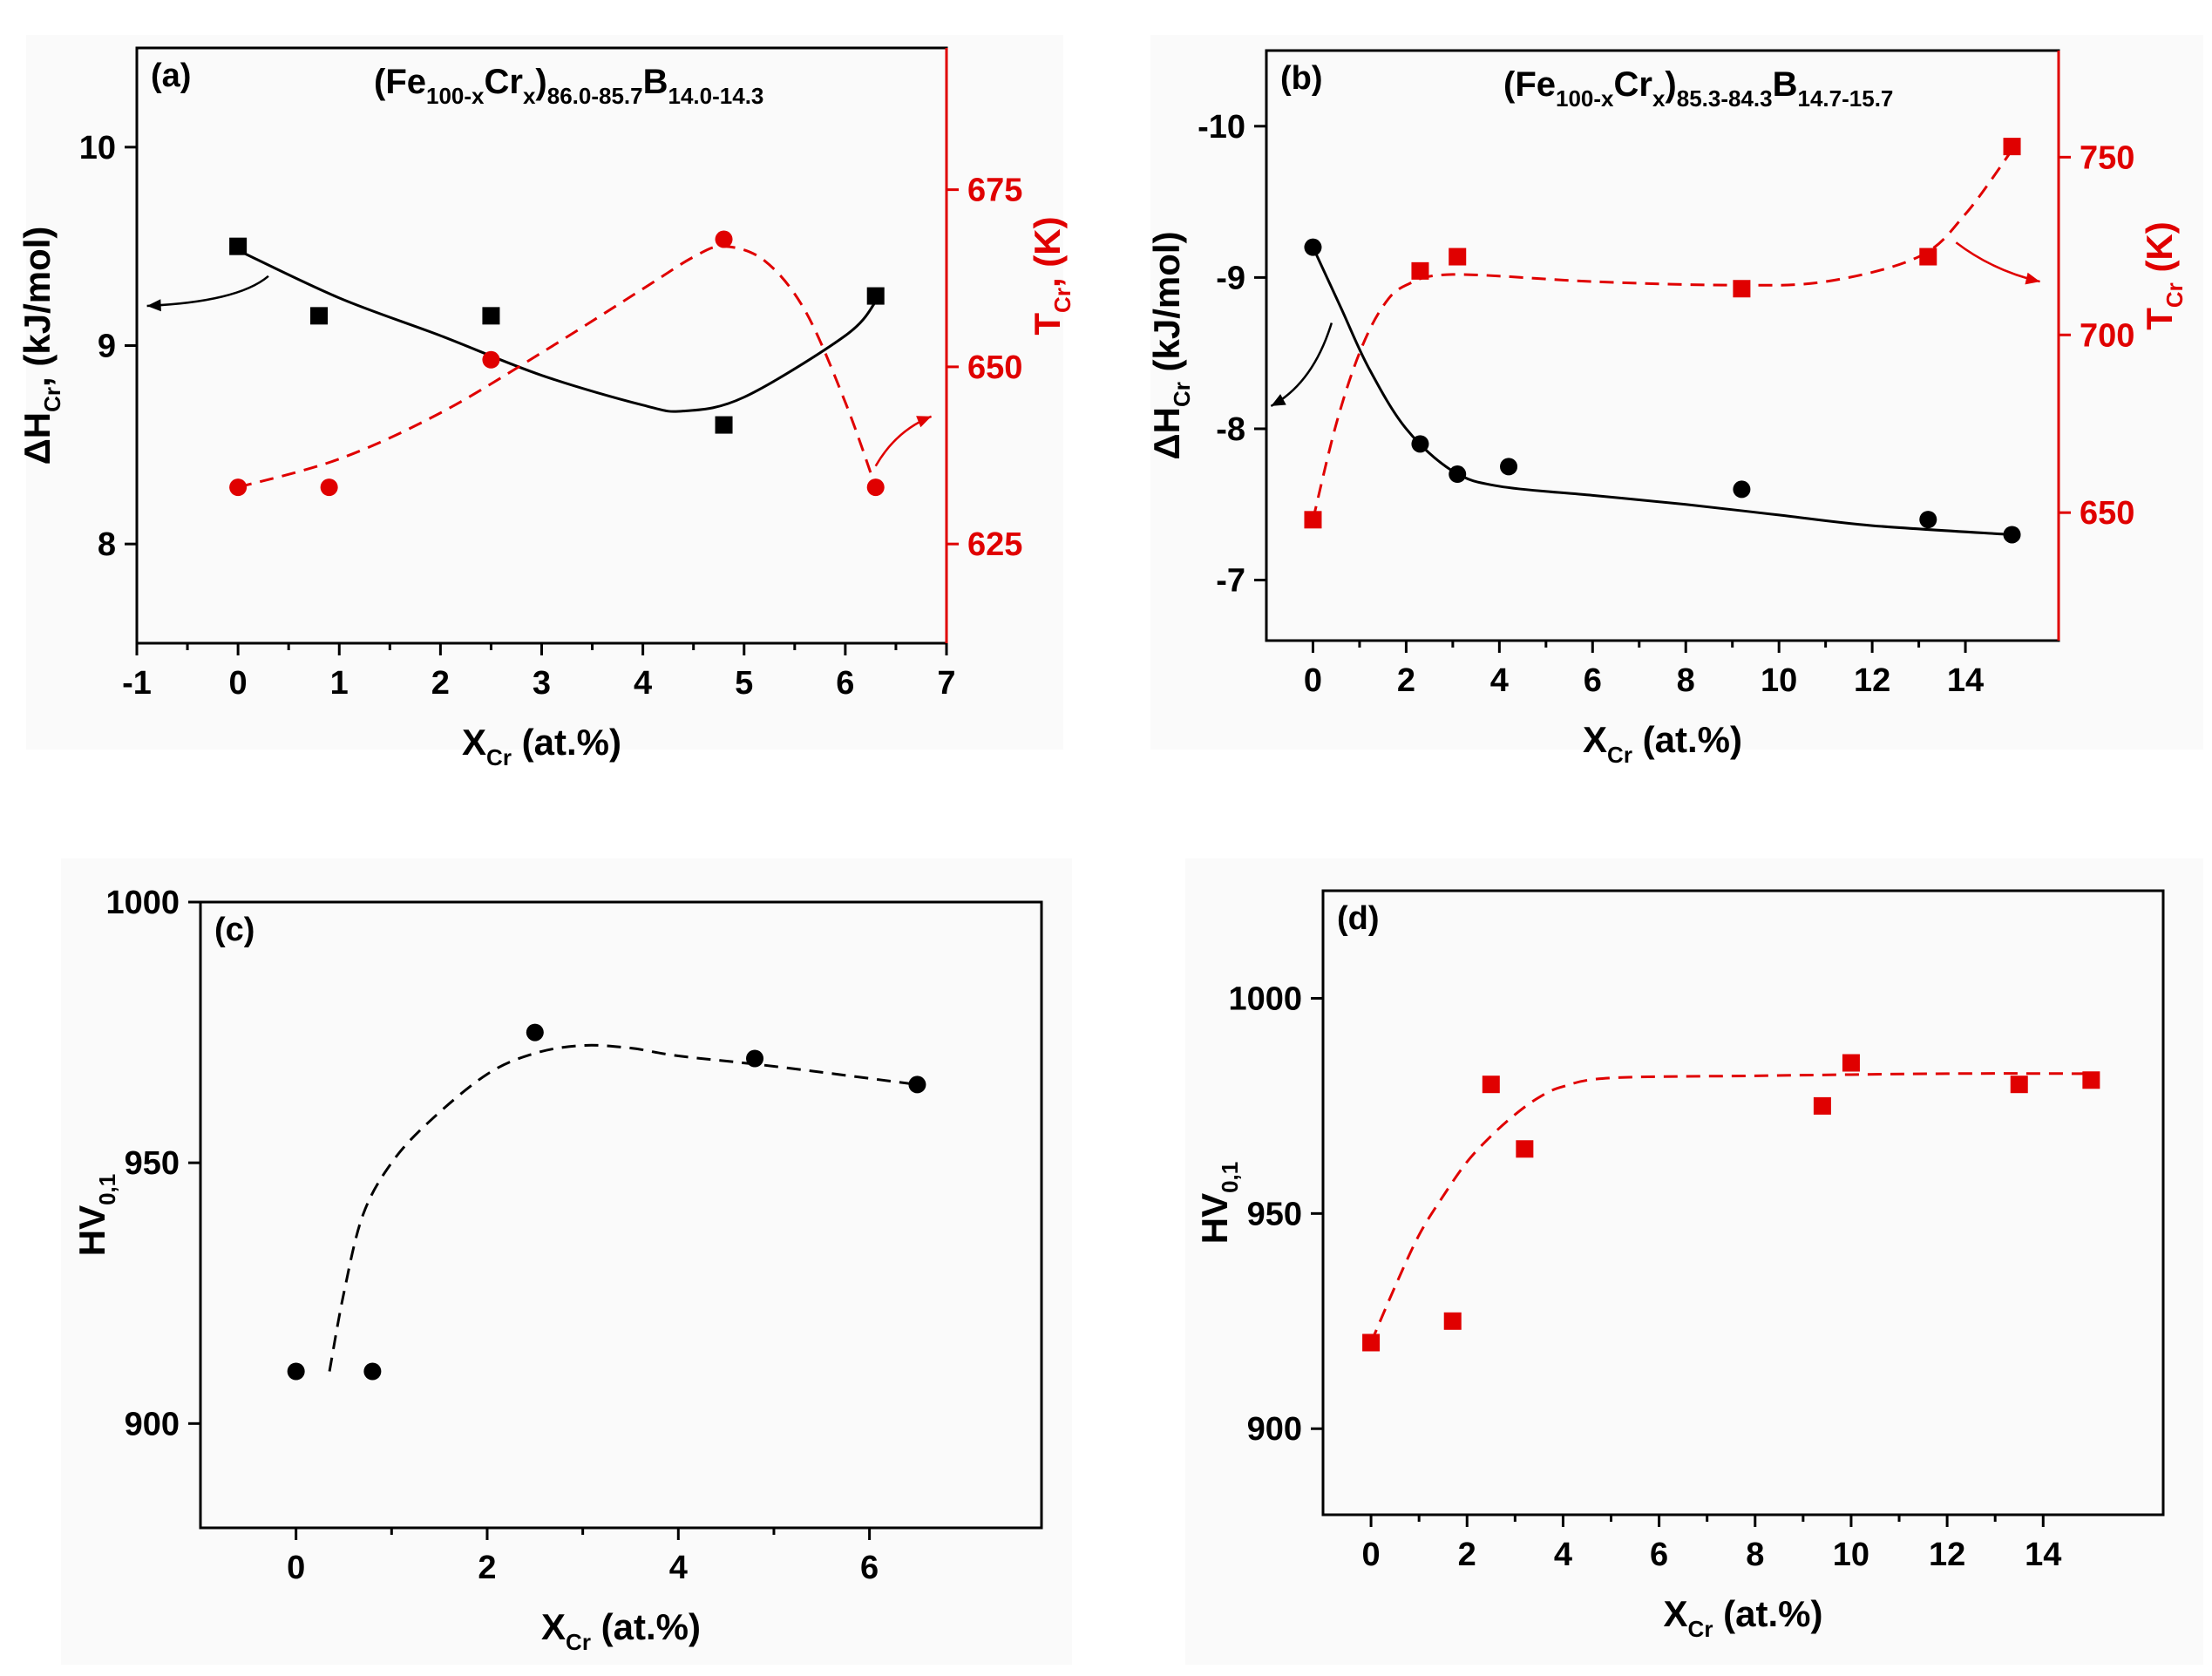 The height and width of the screenshot is (1676, 2212). I want to click on panel-label: (d), so click(1358, 918).